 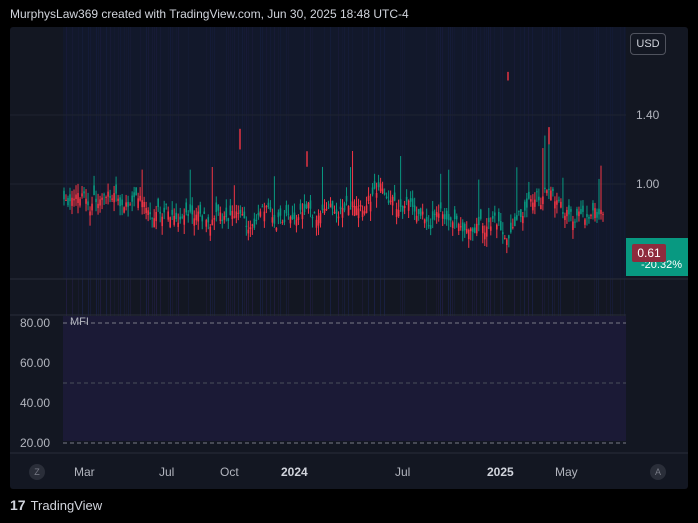 I want to click on time-label-may: May, so click(x=566, y=472).